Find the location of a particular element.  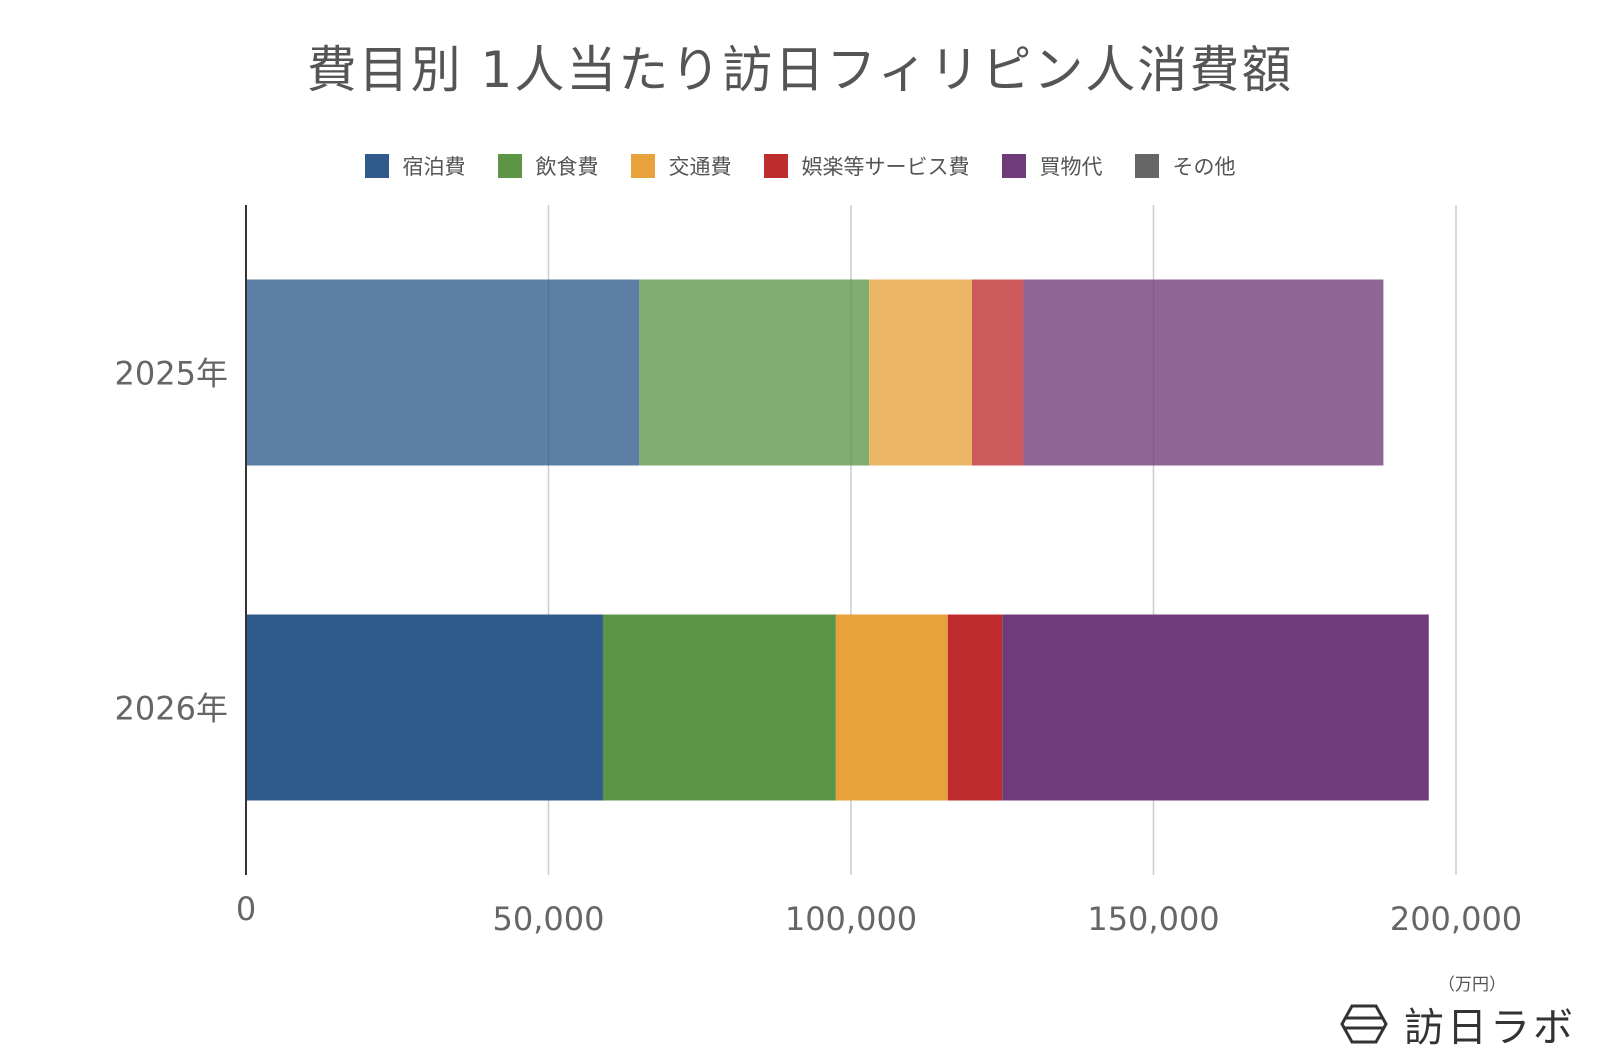

legend-item: 宿泊費 is located at coordinates (415, 166).